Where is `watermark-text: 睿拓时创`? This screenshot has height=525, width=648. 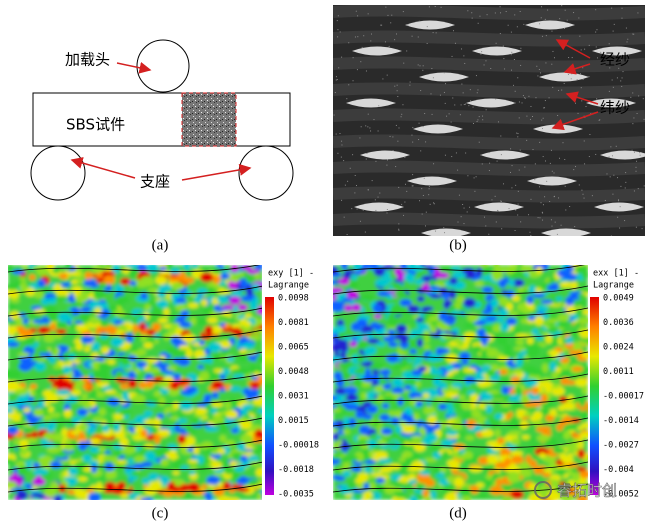 watermark-text: 睿拓时创 is located at coordinates (587, 491).